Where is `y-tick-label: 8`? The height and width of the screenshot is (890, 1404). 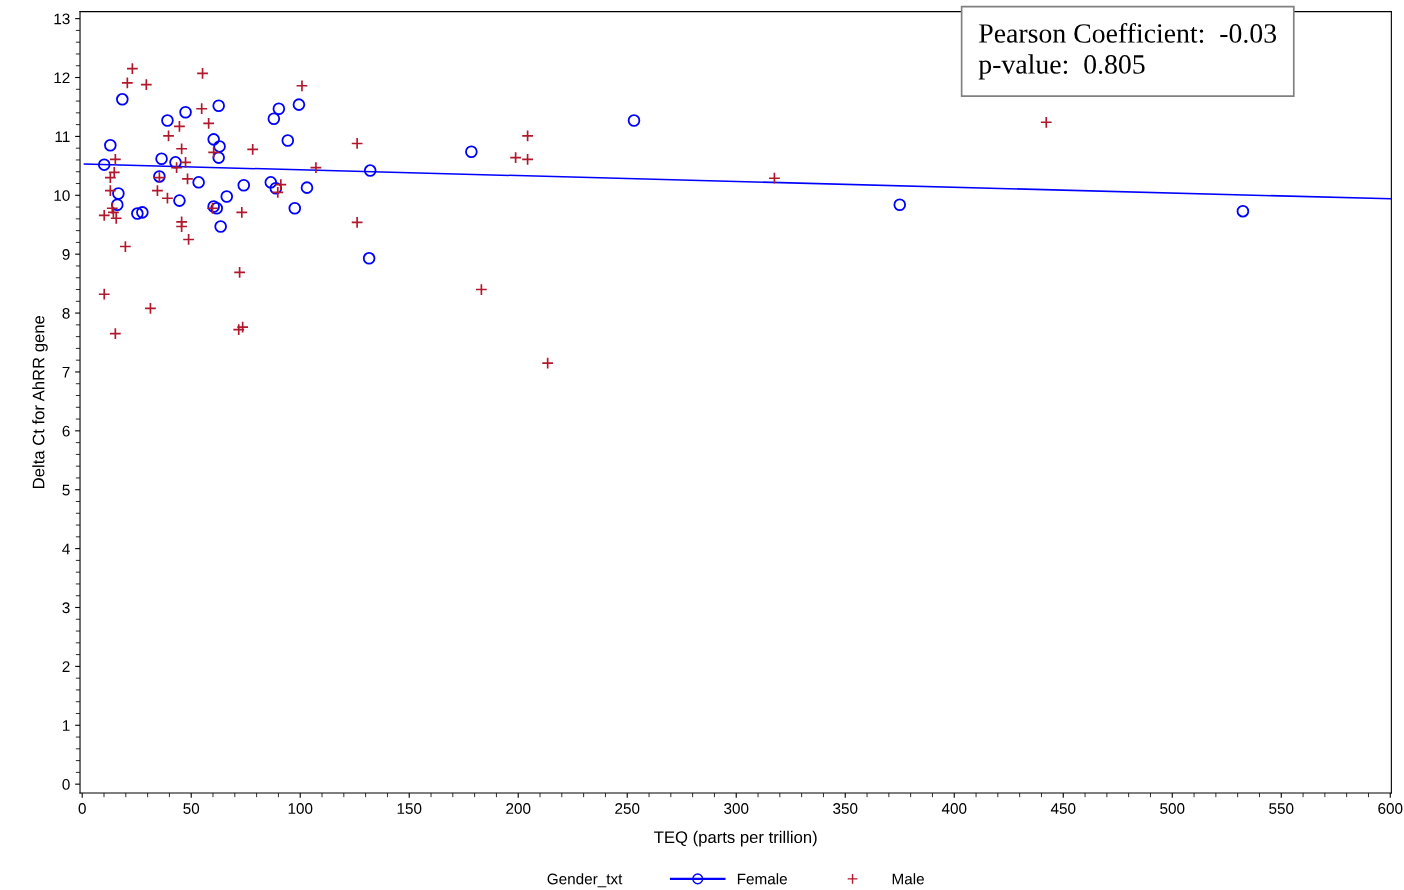 y-tick-label: 8 is located at coordinates (66, 313).